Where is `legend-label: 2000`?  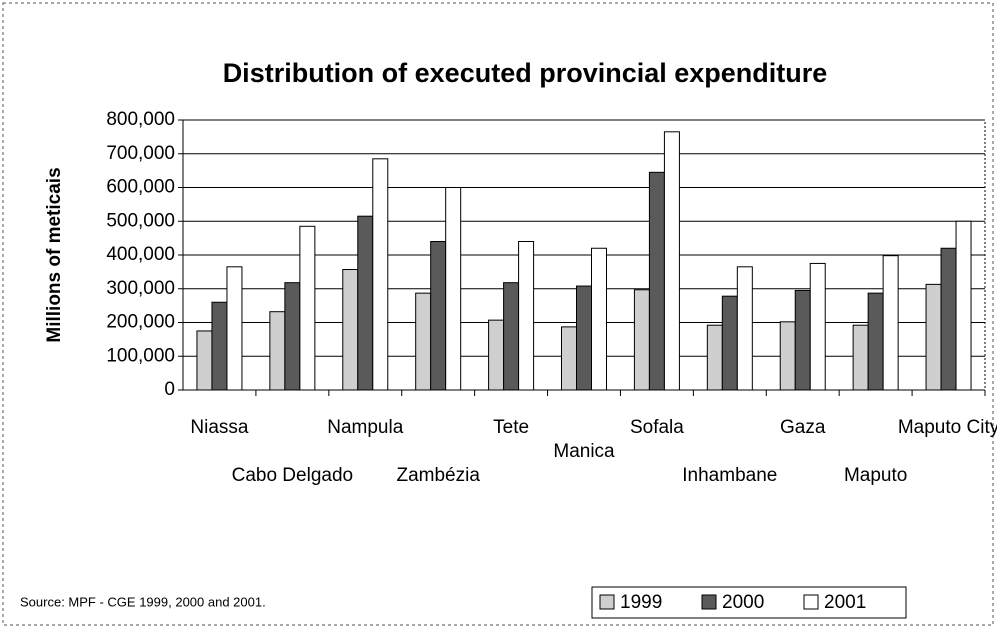
legend-label: 2000 is located at coordinates (743, 602).